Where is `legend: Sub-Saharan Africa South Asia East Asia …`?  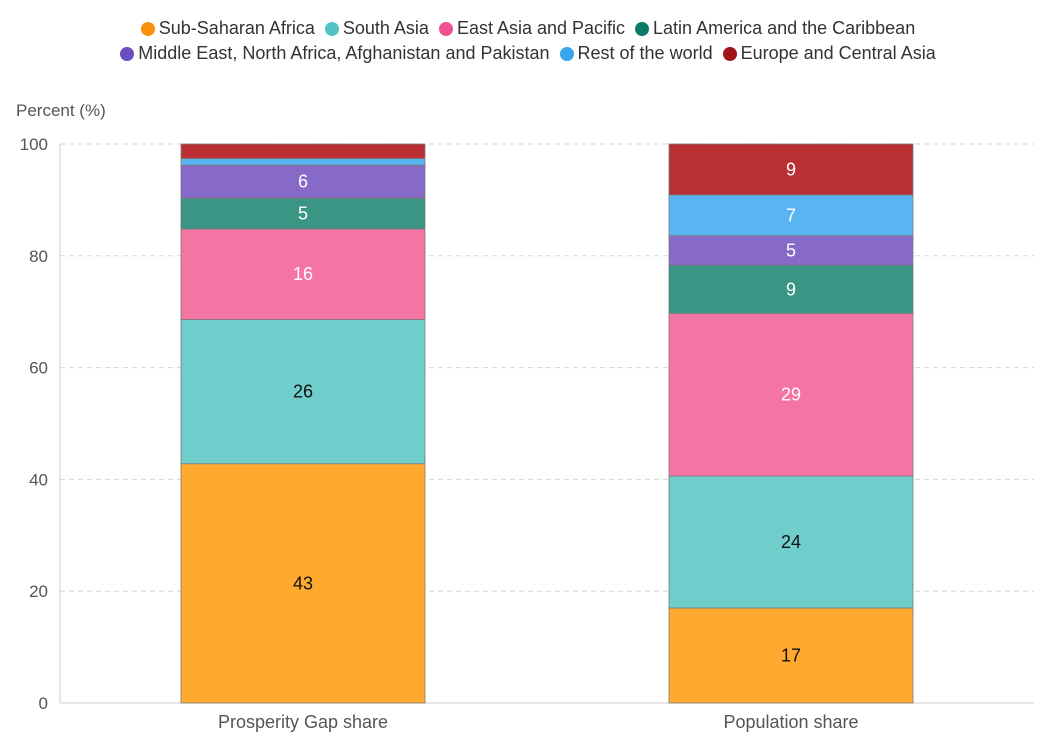
legend: Sub-Saharan Africa South Asia East Asia … is located at coordinates (528, 41).